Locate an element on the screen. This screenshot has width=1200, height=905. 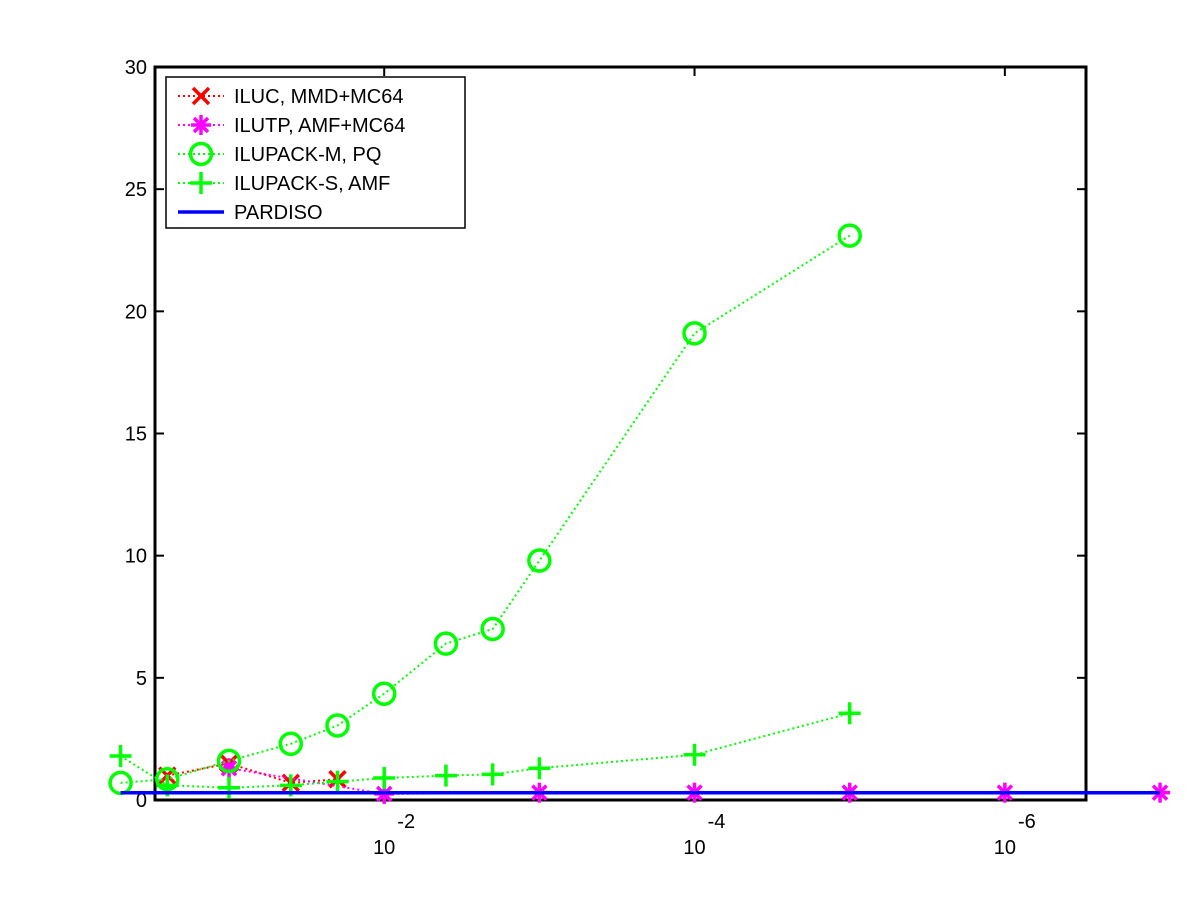
legend-label-0: ILUC, MMD+MC64 is located at coordinates (318, 97).